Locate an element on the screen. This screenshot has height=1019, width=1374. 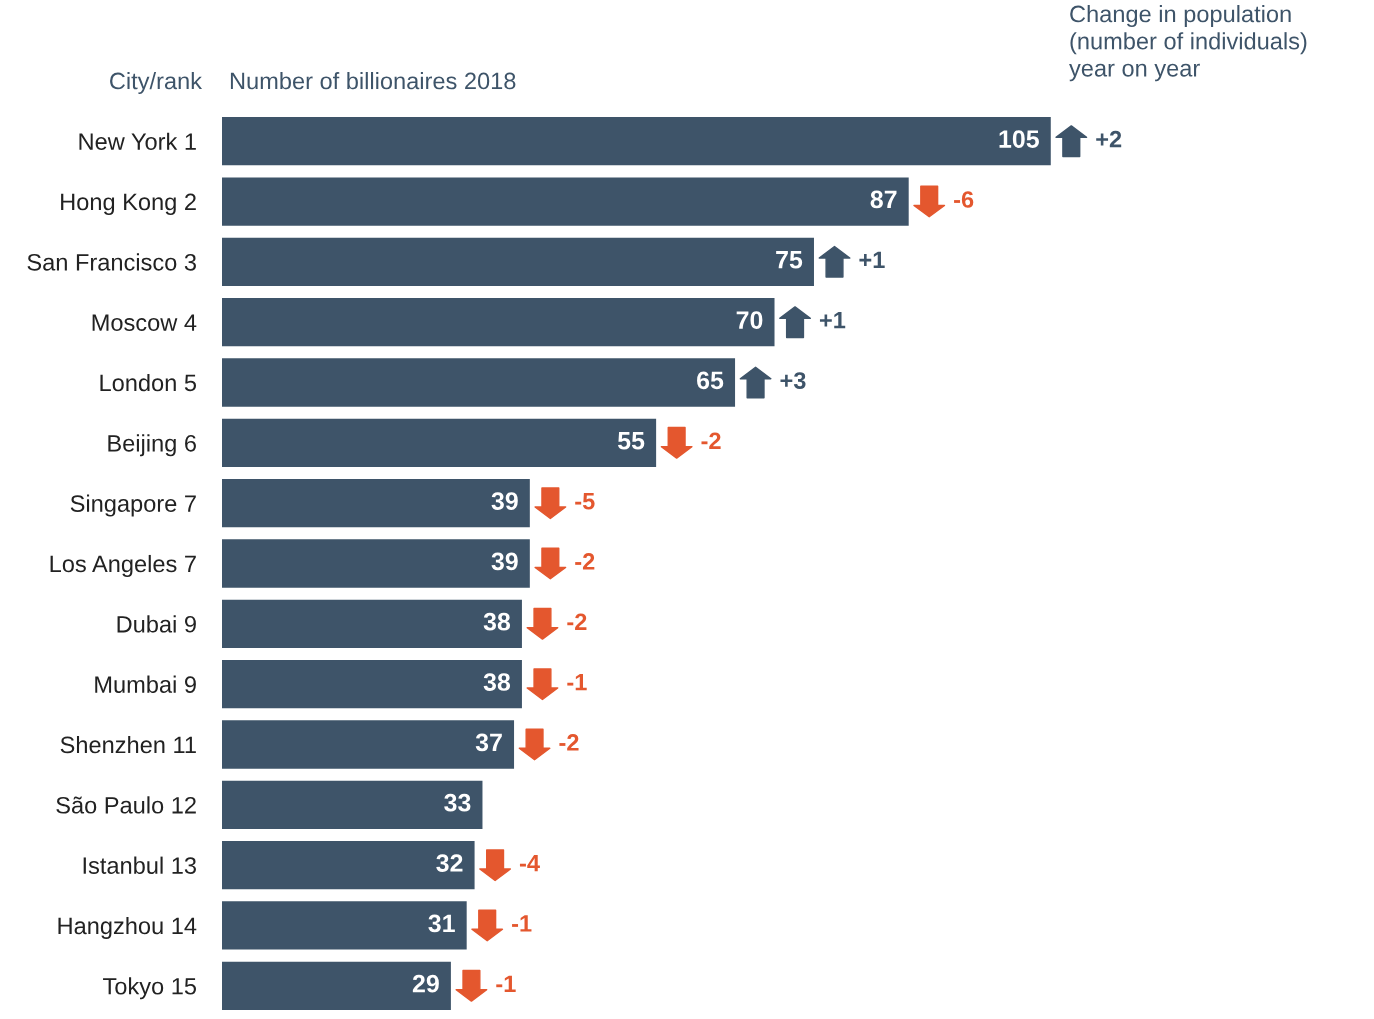
data-label: 70 is located at coordinates (749, 320).